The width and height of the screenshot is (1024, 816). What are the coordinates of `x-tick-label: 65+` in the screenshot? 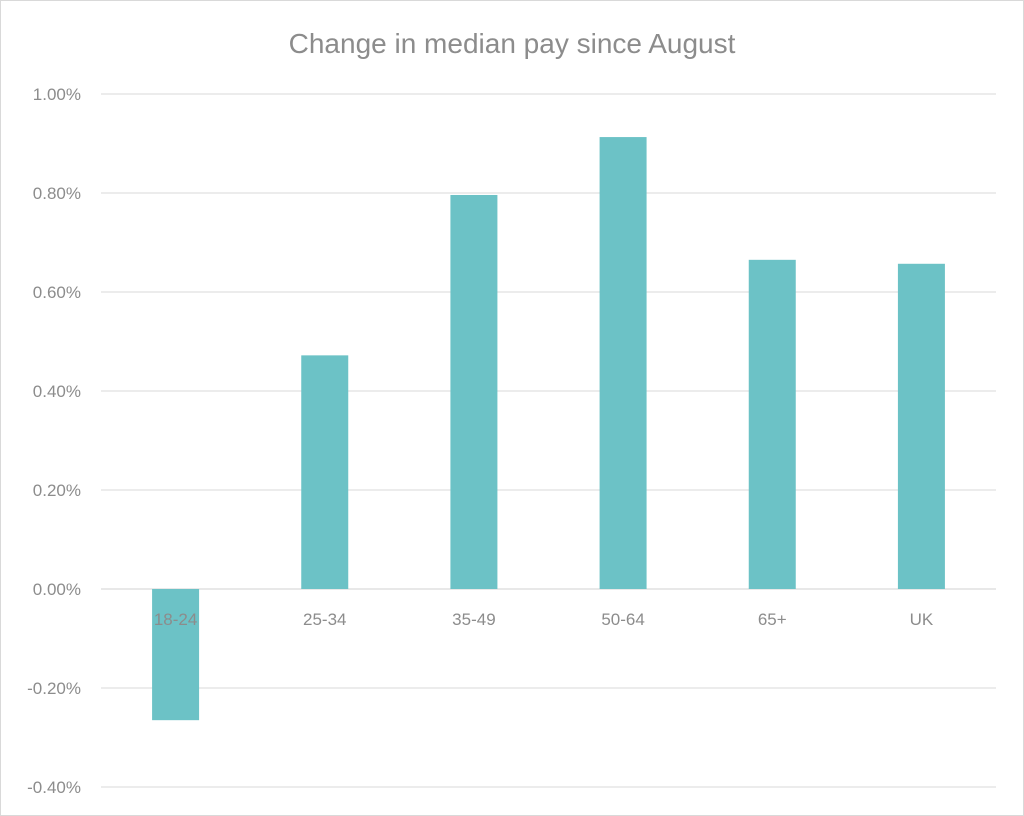 It's located at (772, 619).